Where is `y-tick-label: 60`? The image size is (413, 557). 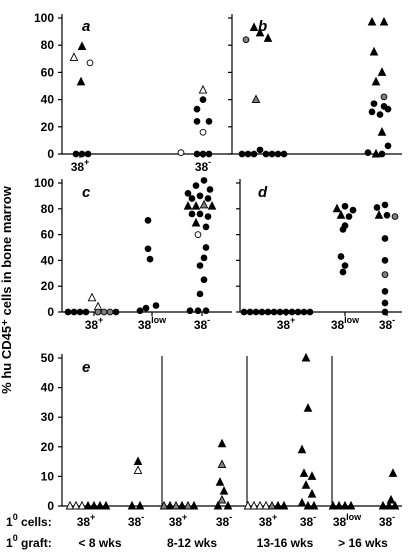 y-tick-label: 60 is located at coordinates (48, 235).